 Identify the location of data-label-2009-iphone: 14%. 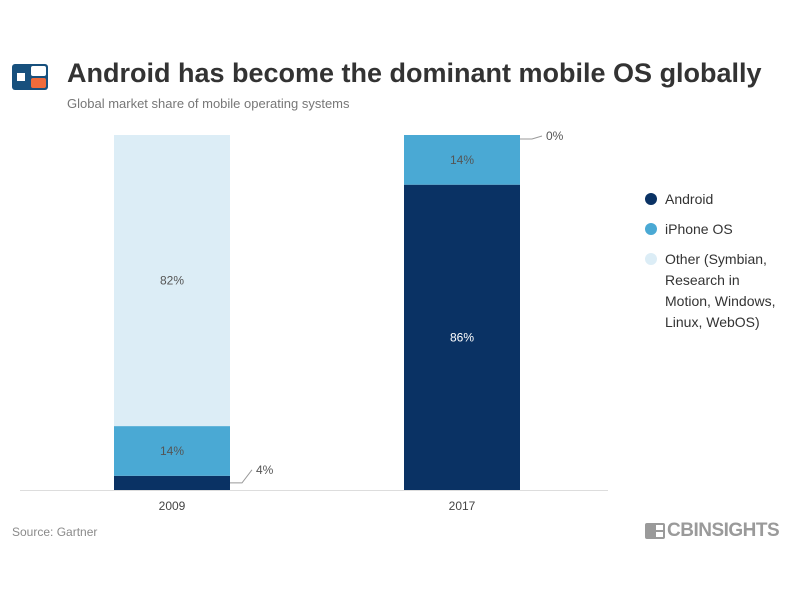
(172, 451).